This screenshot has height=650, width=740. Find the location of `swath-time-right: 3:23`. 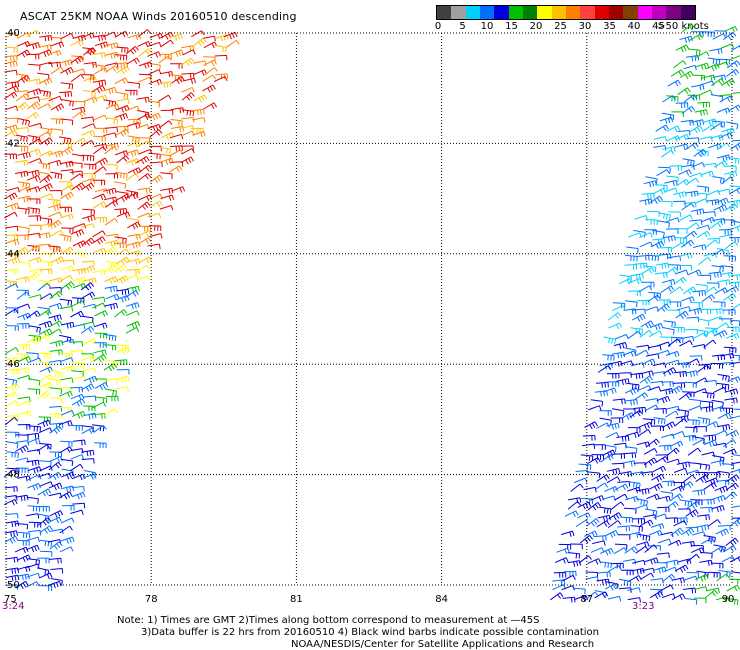

swath-time-right: 3:23 is located at coordinates (643, 606).